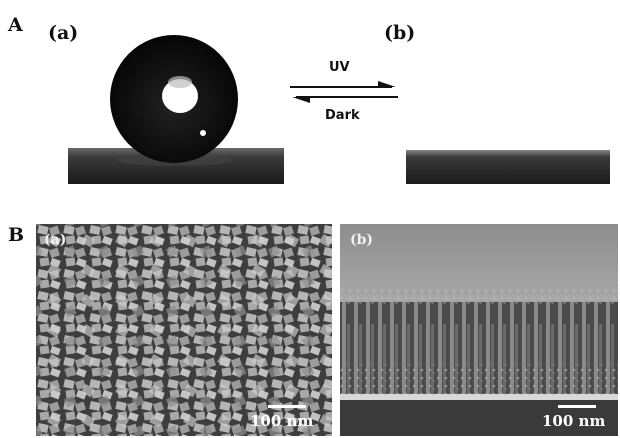 The width and height of the screenshot is (620, 438). I want to click on panel-letter-a: A, so click(15, 25).